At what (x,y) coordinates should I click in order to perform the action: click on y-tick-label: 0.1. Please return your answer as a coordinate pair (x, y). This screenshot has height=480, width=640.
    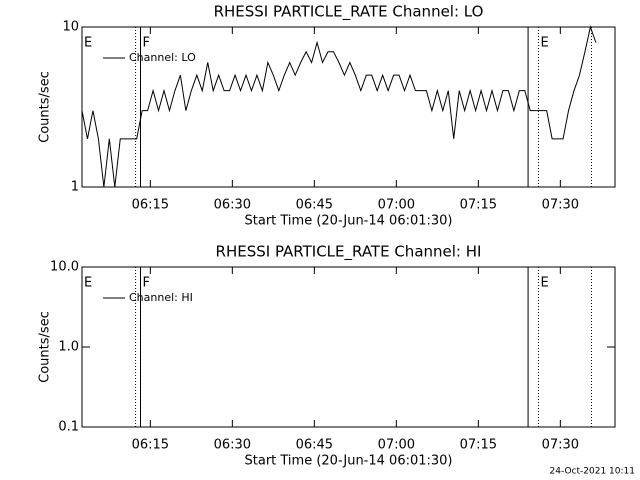
    Looking at the image, I should click on (68, 427).